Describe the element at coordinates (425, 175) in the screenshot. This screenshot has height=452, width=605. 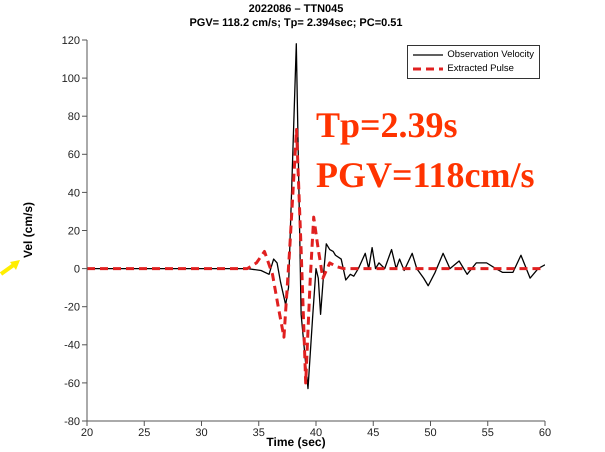
I see `annotation: PGV=118cm/s` at that location.